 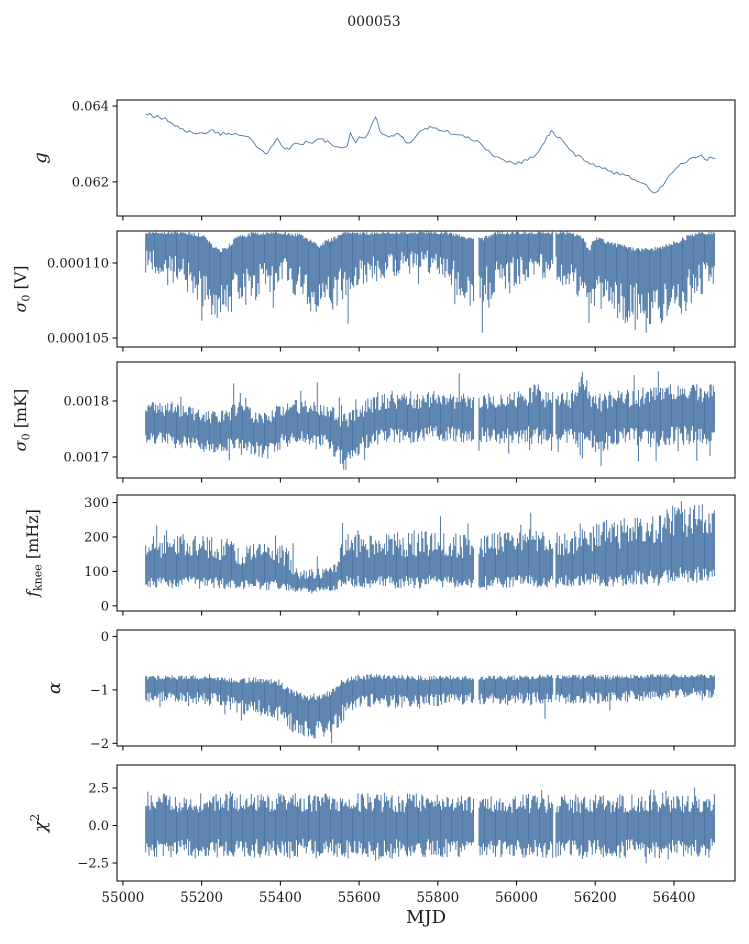 What do you see at coordinates (430, 825) in the screenshot?
I see `series-chi2` at bounding box center [430, 825].